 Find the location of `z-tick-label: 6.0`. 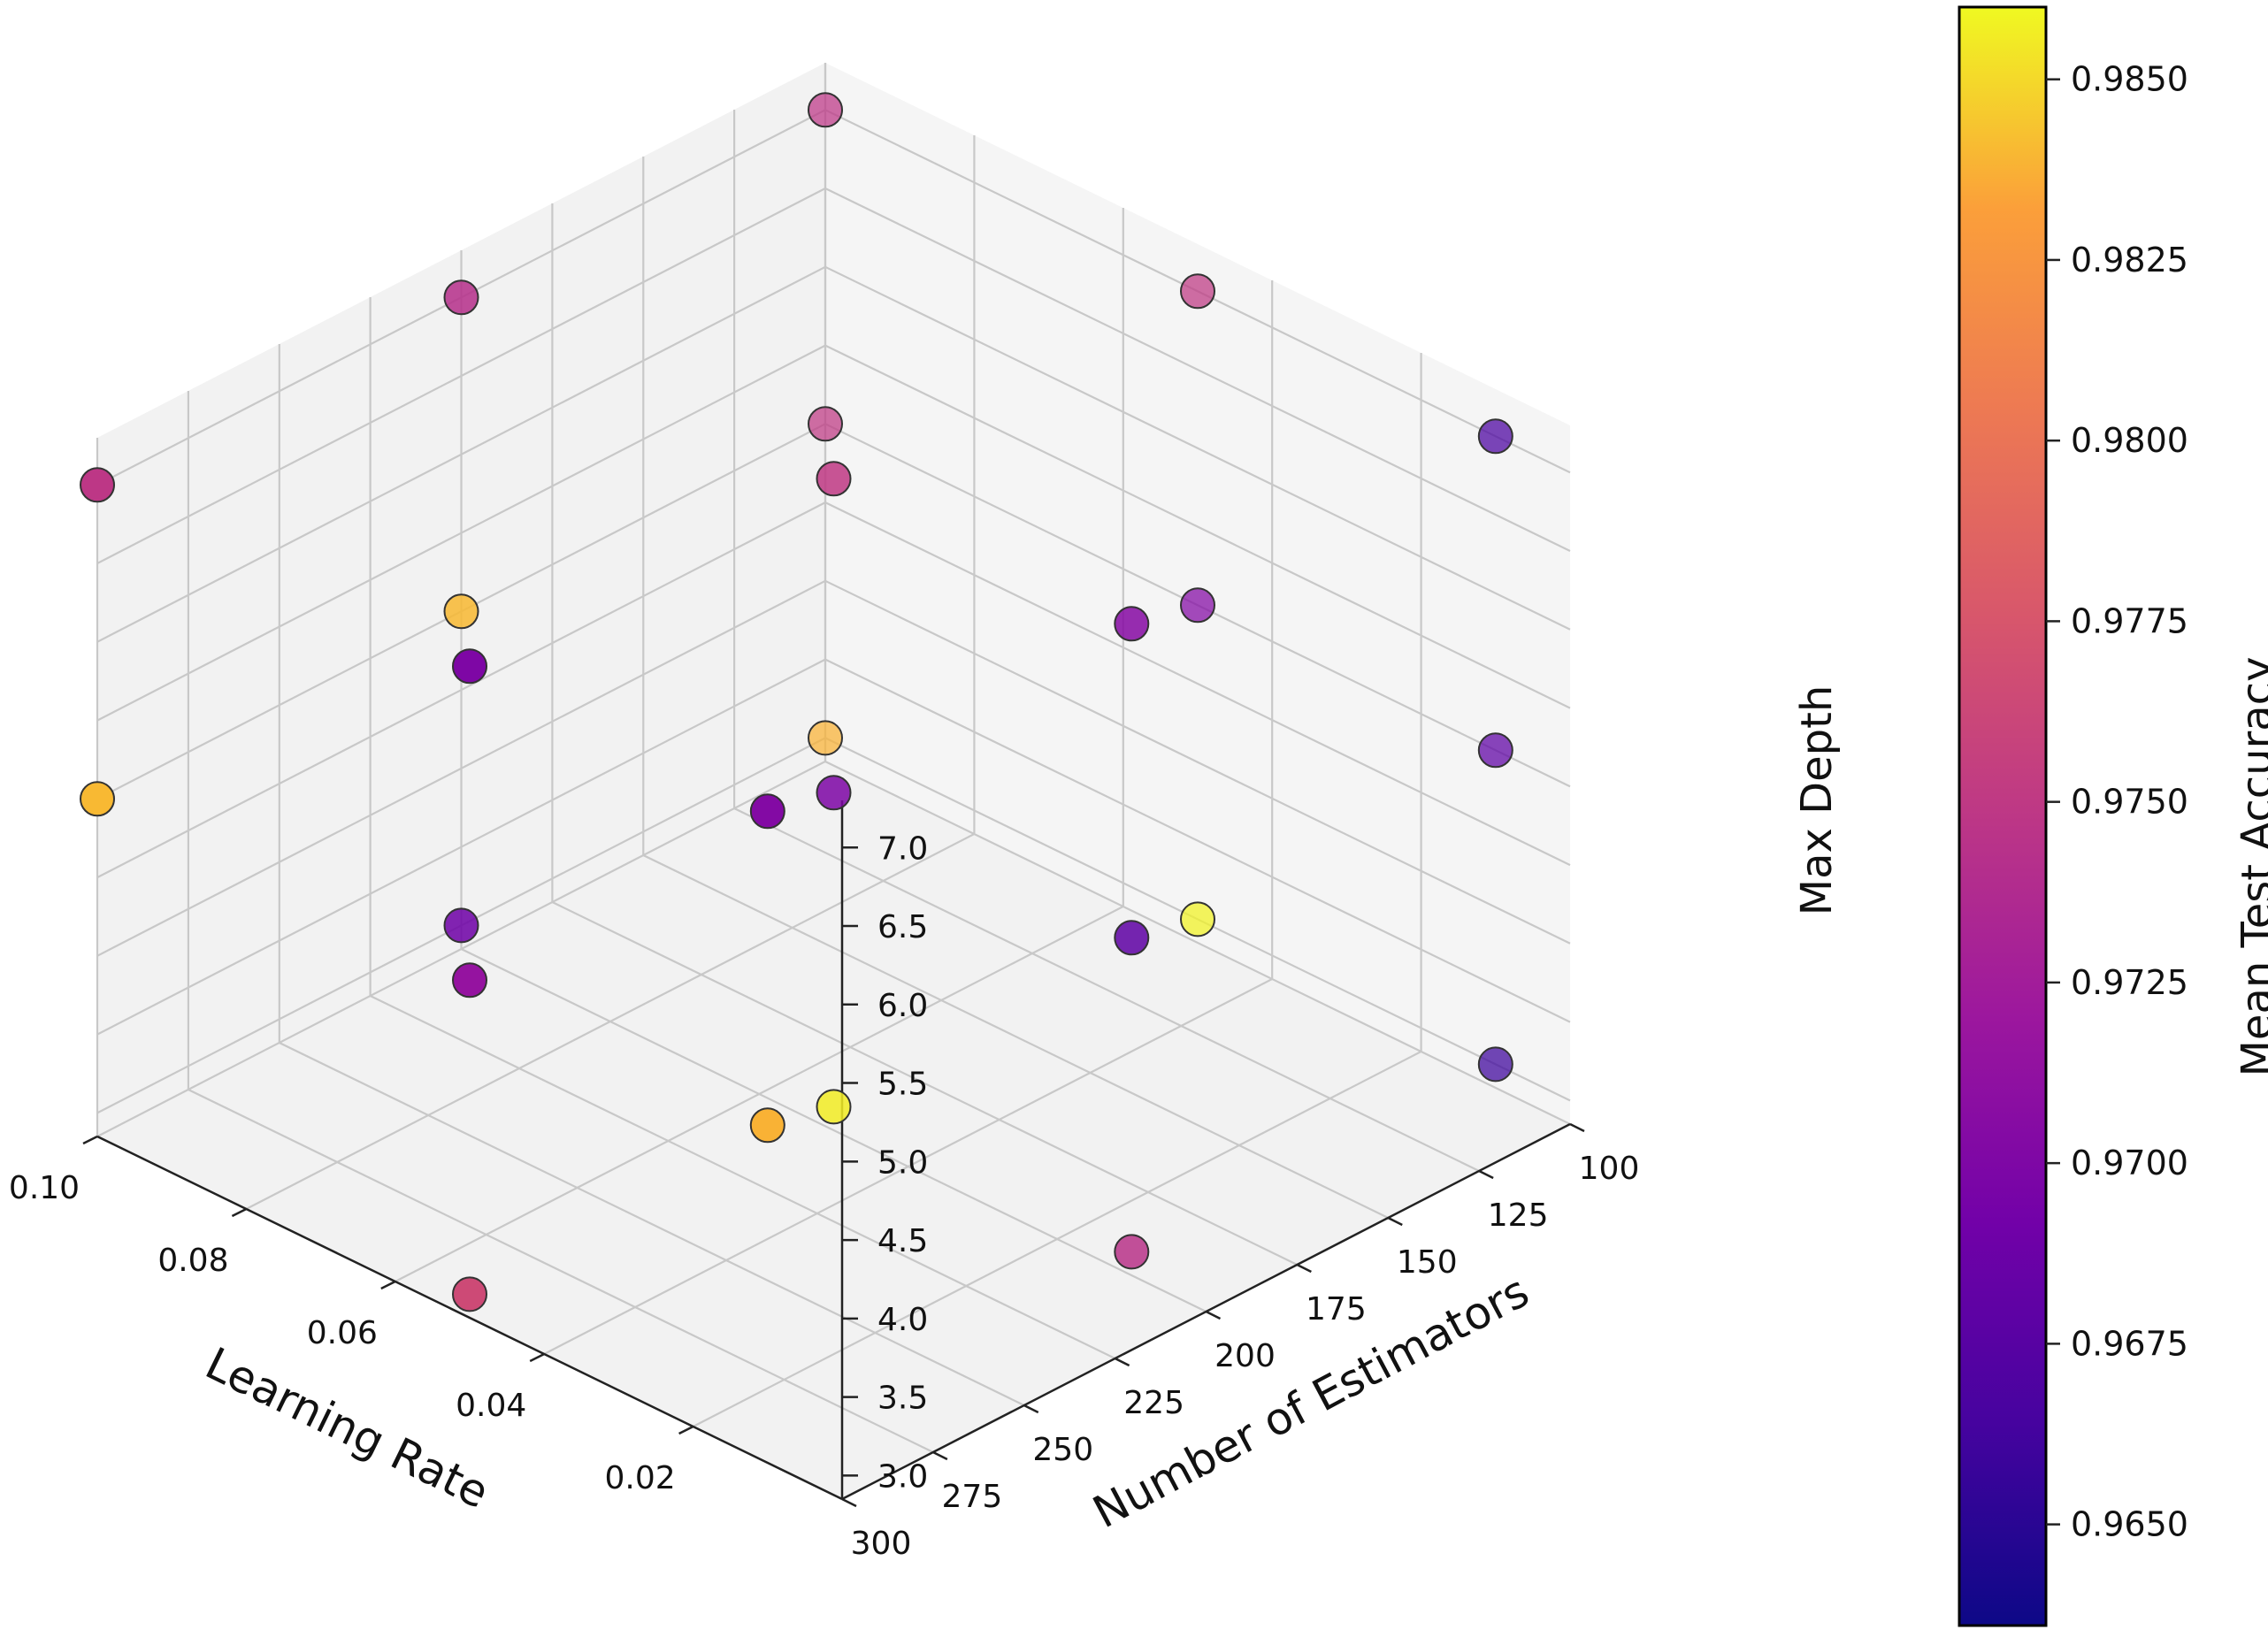

z-tick-label: 6.0 is located at coordinates (903, 1006).